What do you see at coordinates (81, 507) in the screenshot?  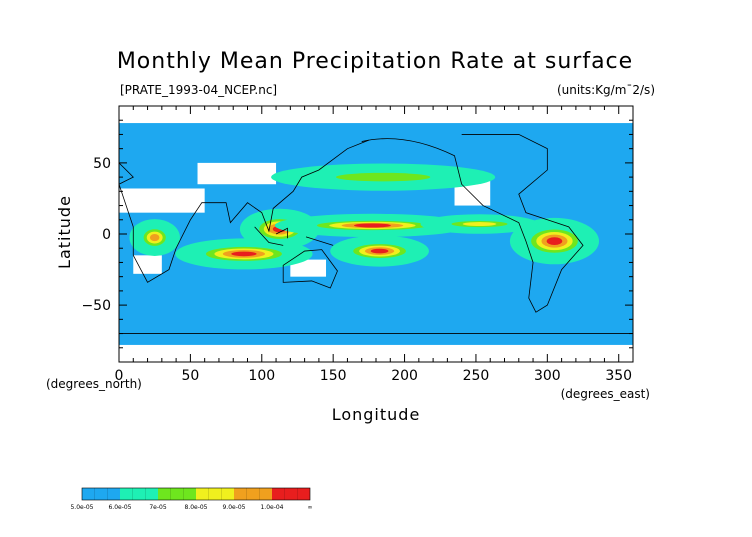 I see `colorbar-label: 5.0e-05` at bounding box center [81, 507].